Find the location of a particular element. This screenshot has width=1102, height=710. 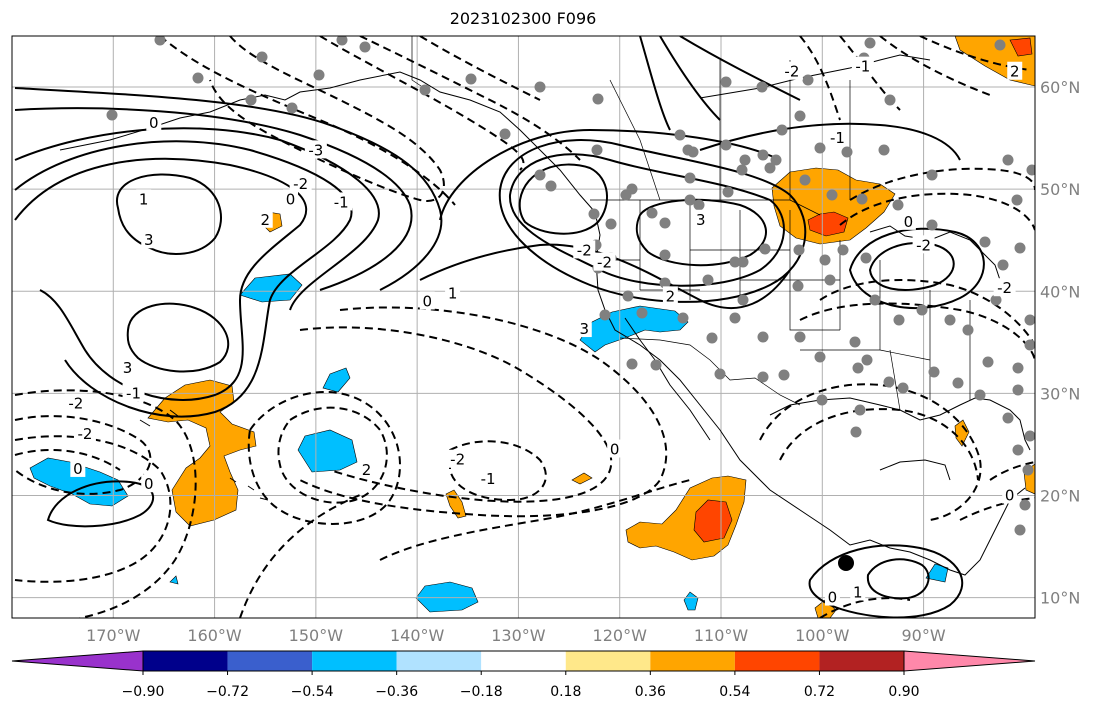

colorbar-label: 0.36 is located at coordinates (650, 692).